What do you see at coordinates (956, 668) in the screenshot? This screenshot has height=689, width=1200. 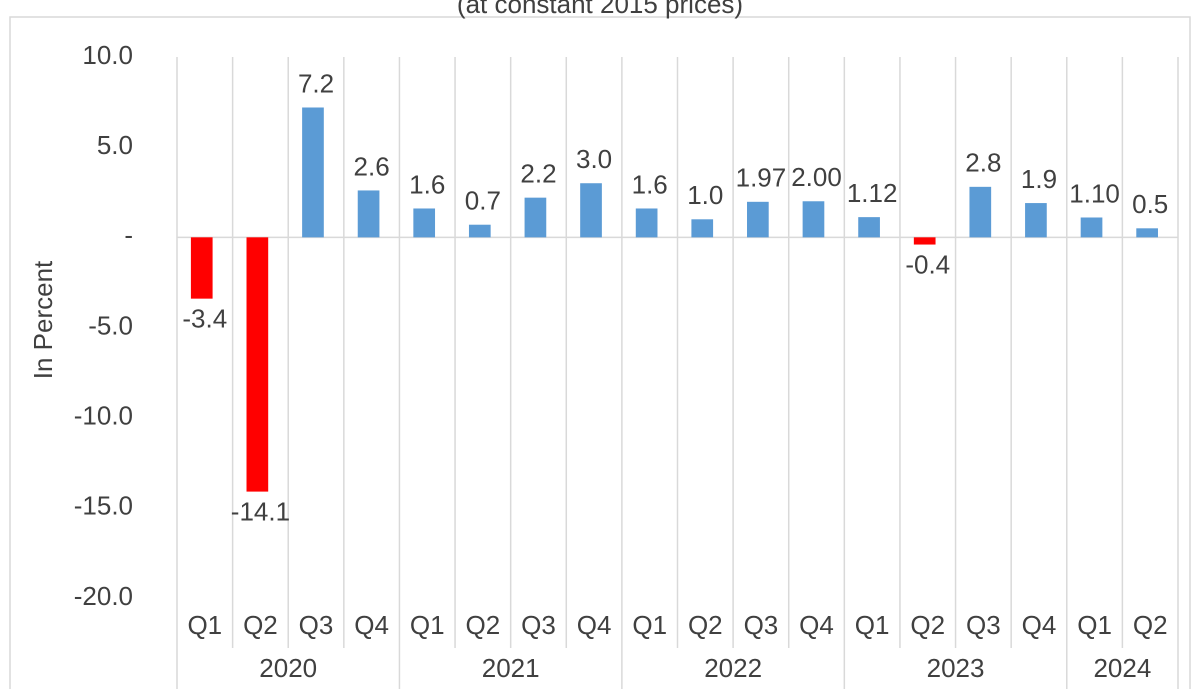 I see `group-label: 2023` at bounding box center [956, 668].